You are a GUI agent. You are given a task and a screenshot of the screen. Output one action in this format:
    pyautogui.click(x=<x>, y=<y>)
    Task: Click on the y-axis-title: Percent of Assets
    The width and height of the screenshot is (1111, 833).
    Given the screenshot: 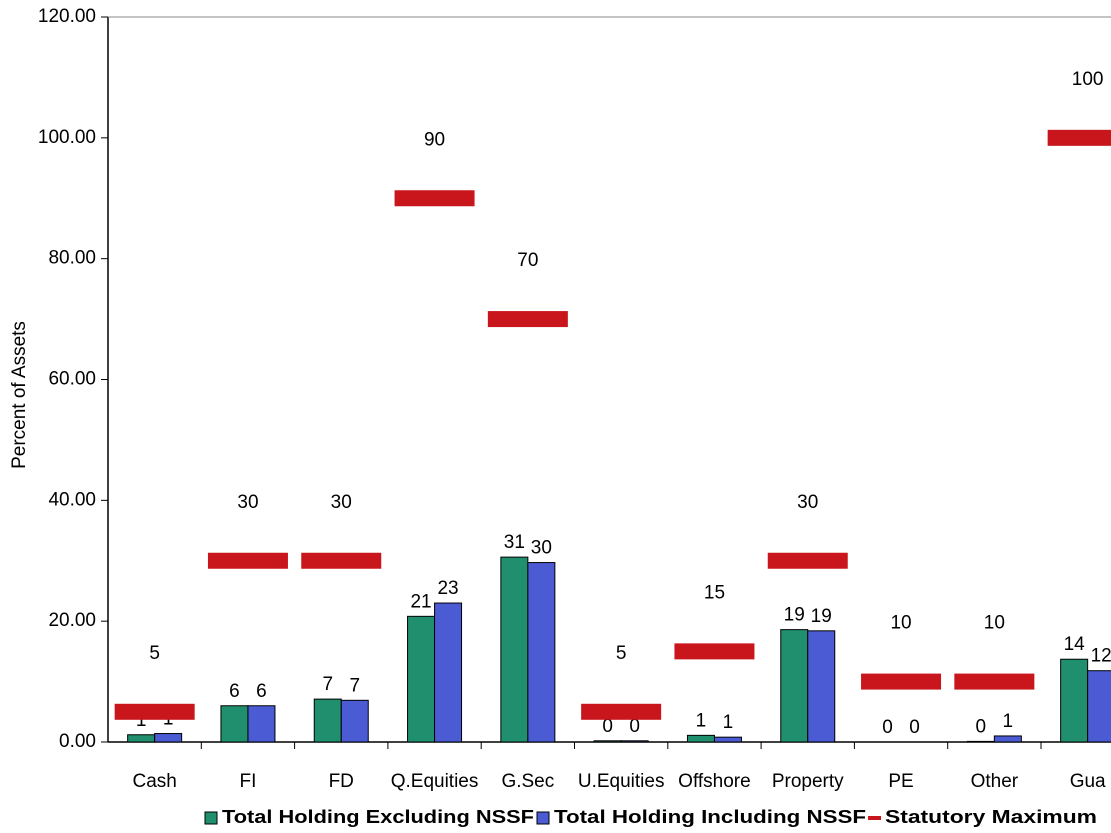 What is the action you would take?
    pyautogui.click(x=19, y=395)
    